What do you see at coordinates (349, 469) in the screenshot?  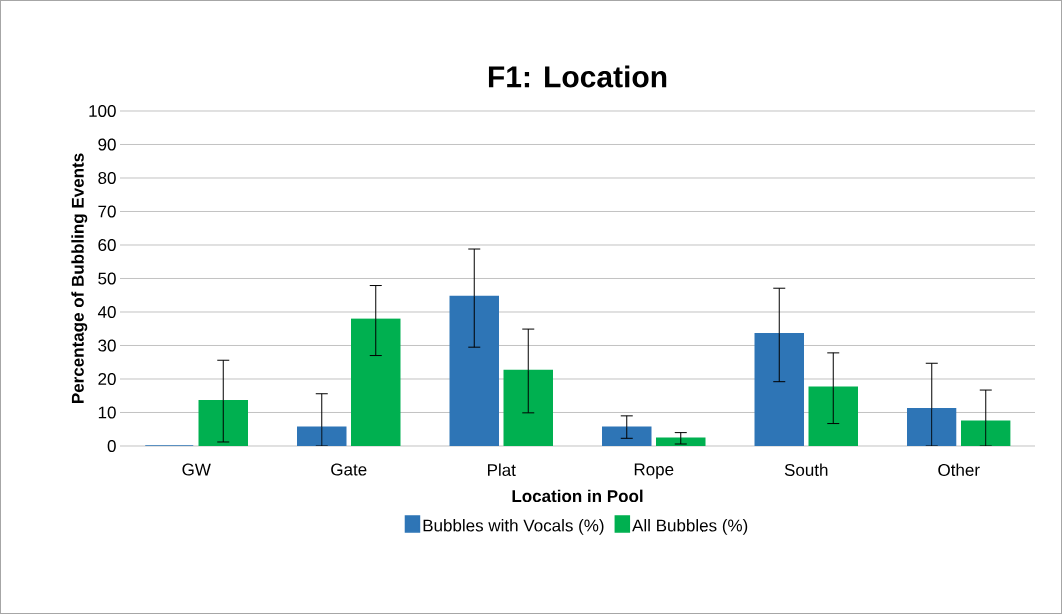 I see `x-tick-label: Gate` at bounding box center [349, 469].